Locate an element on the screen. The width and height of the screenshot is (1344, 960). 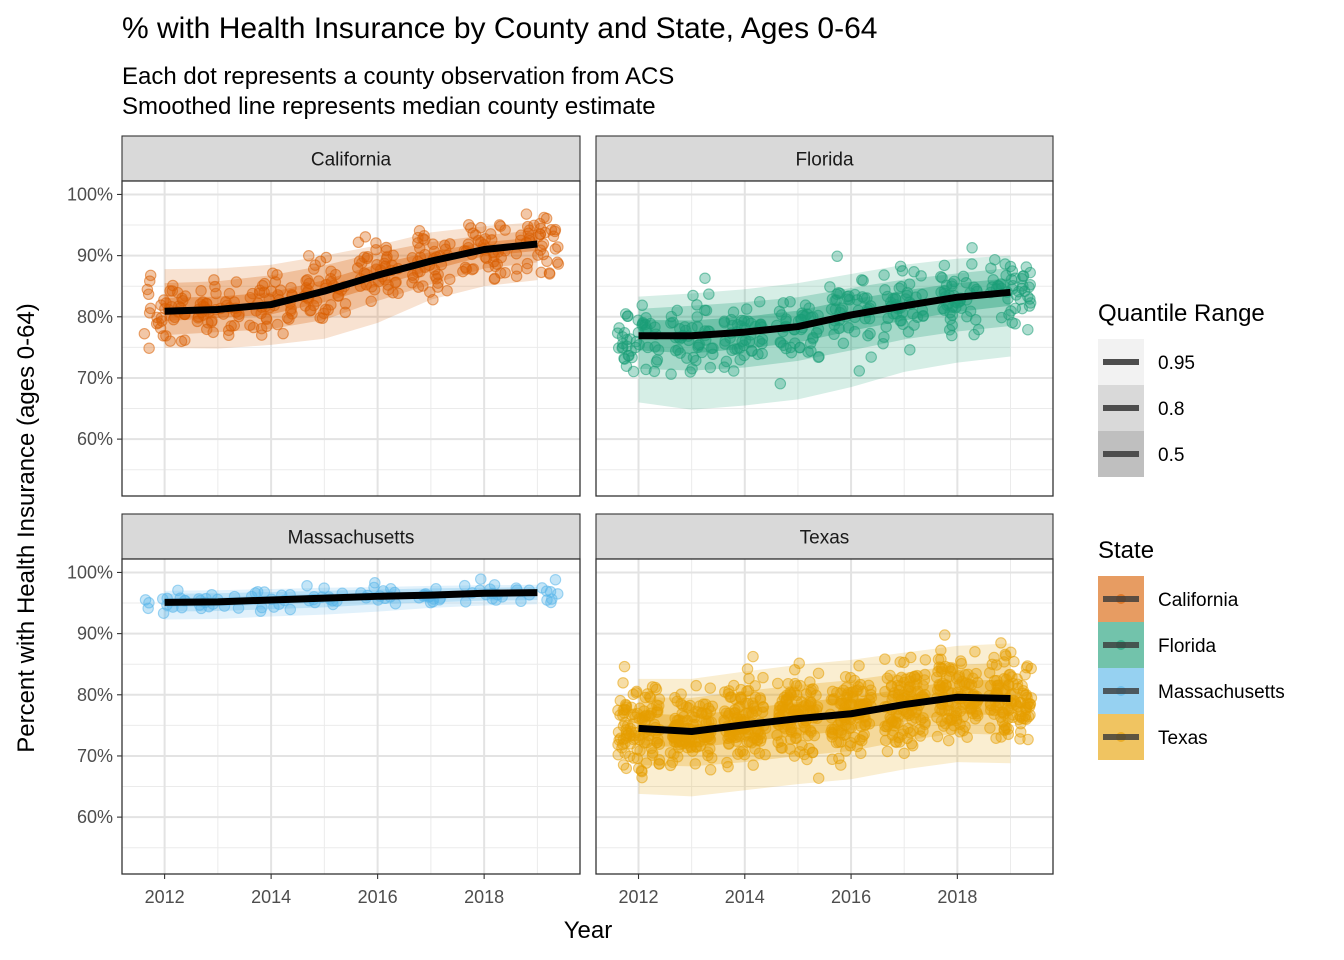
state-key-label: Massachusetts is located at coordinates (1221, 692).